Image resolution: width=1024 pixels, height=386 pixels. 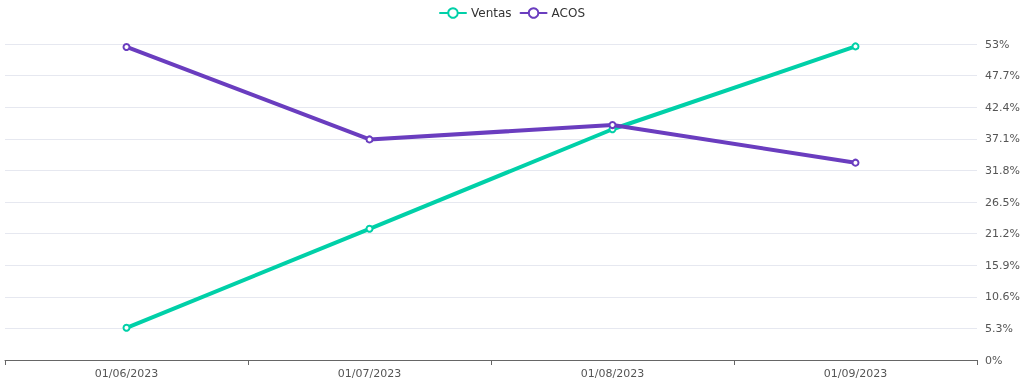 I want to click on x-tick-label: 01/07/2023, so click(x=369, y=373).